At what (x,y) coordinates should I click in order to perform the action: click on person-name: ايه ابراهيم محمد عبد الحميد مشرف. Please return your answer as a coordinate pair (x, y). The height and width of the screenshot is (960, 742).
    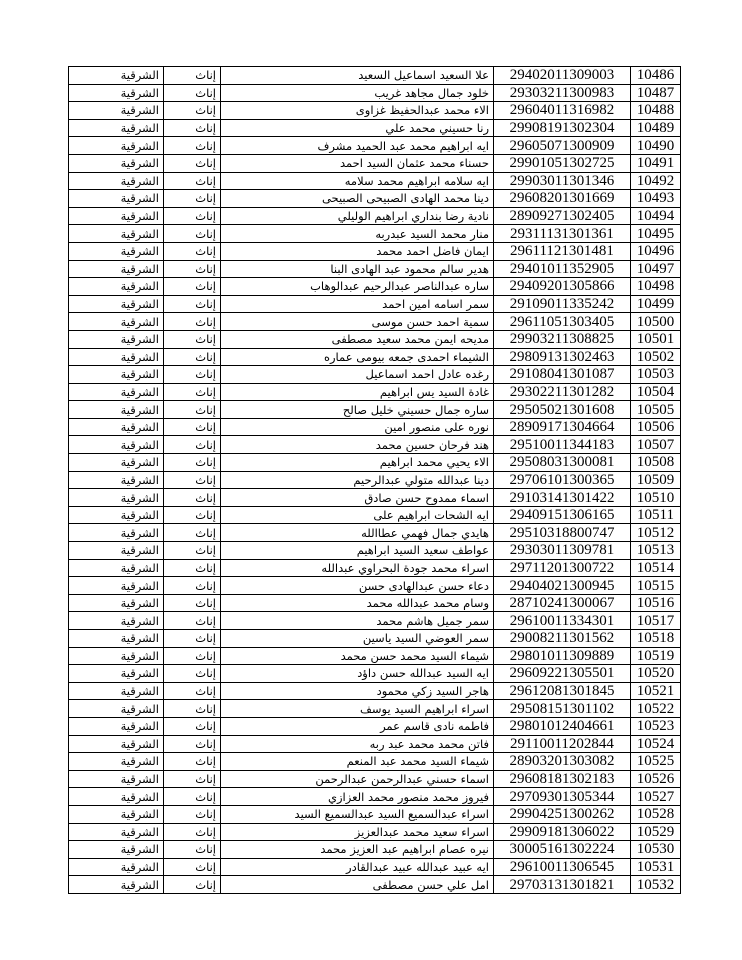
    Looking at the image, I should click on (357, 145).